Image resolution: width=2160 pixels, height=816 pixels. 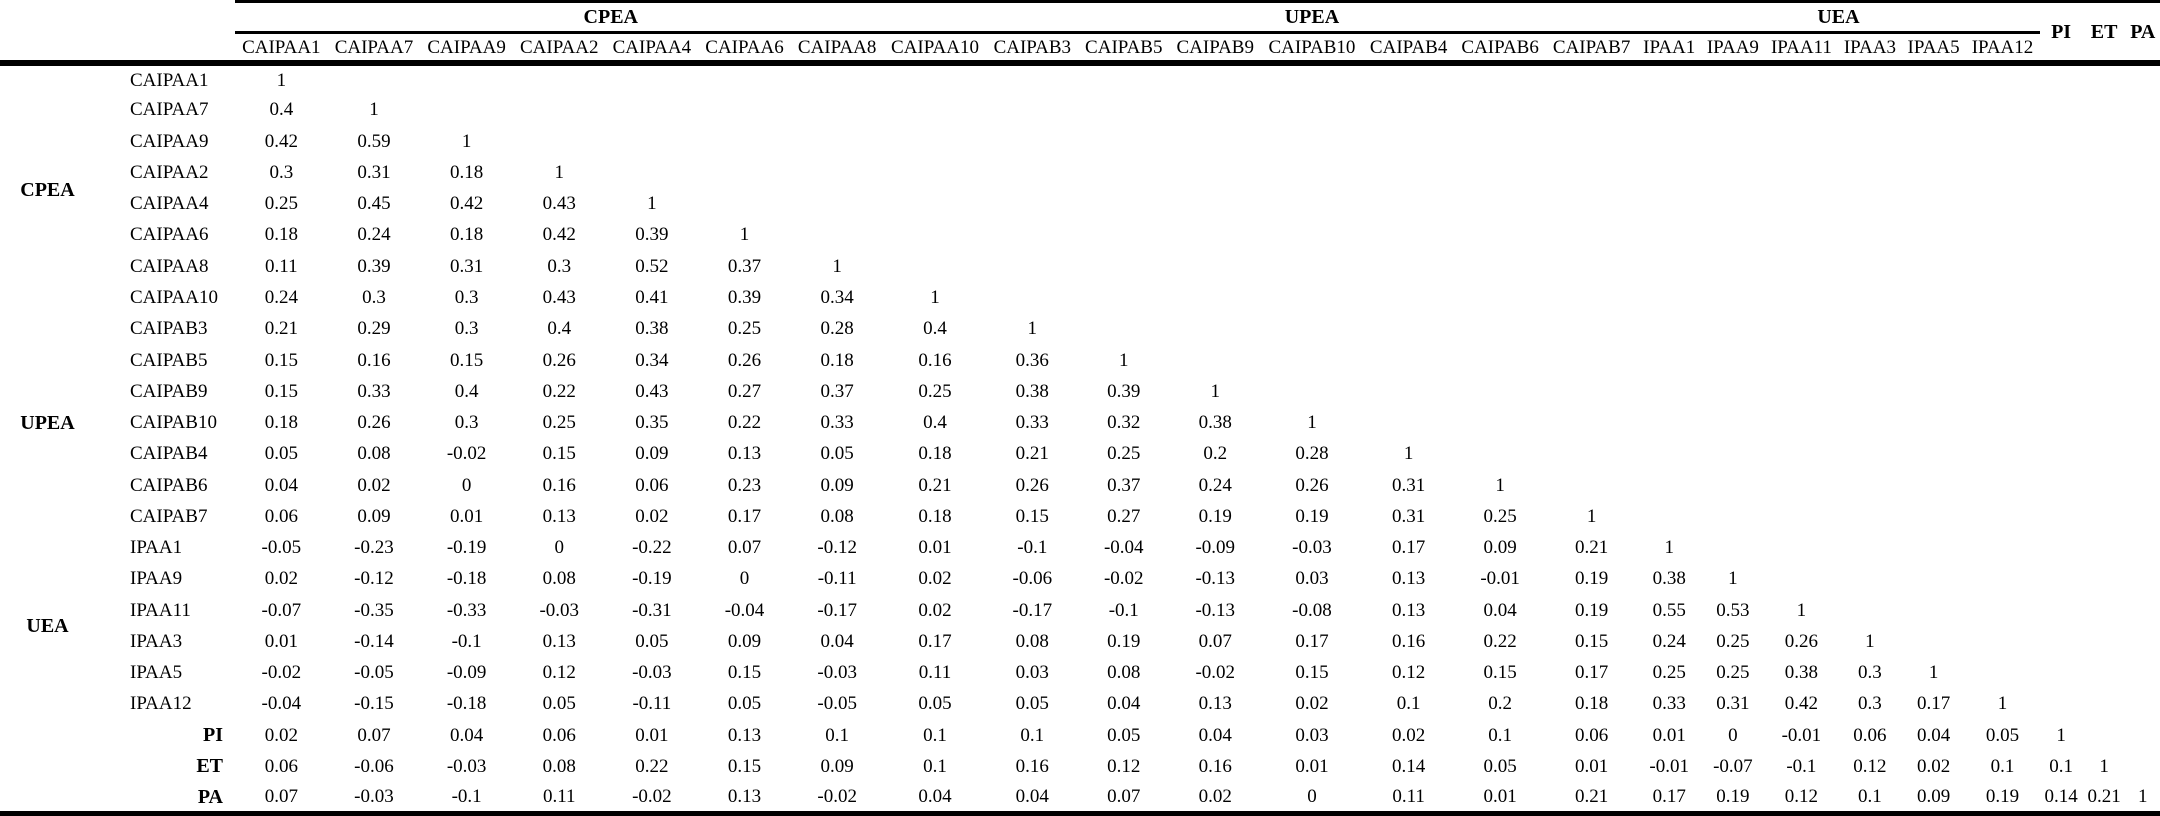 I want to click on matrix-cell: 0.39, so click(x=1124, y=391).